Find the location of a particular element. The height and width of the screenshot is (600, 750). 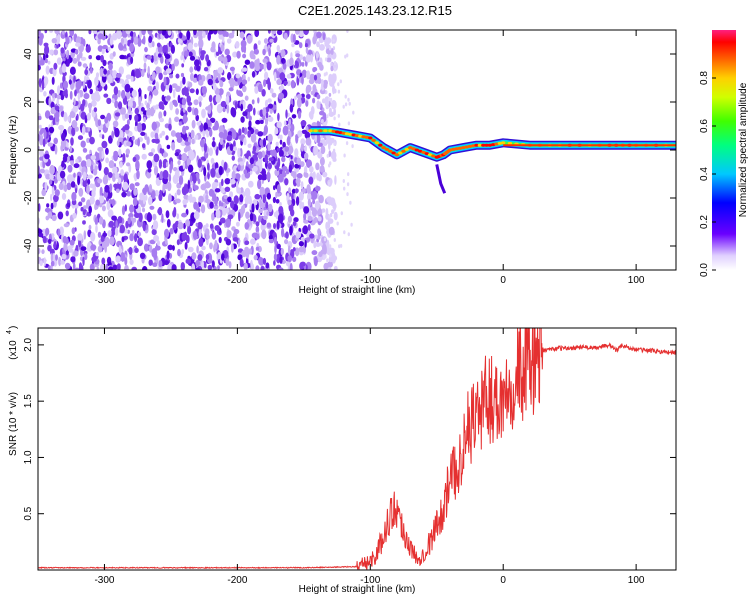

colorbar-tick-label: 0.2 is located at coordinates (704, 222).